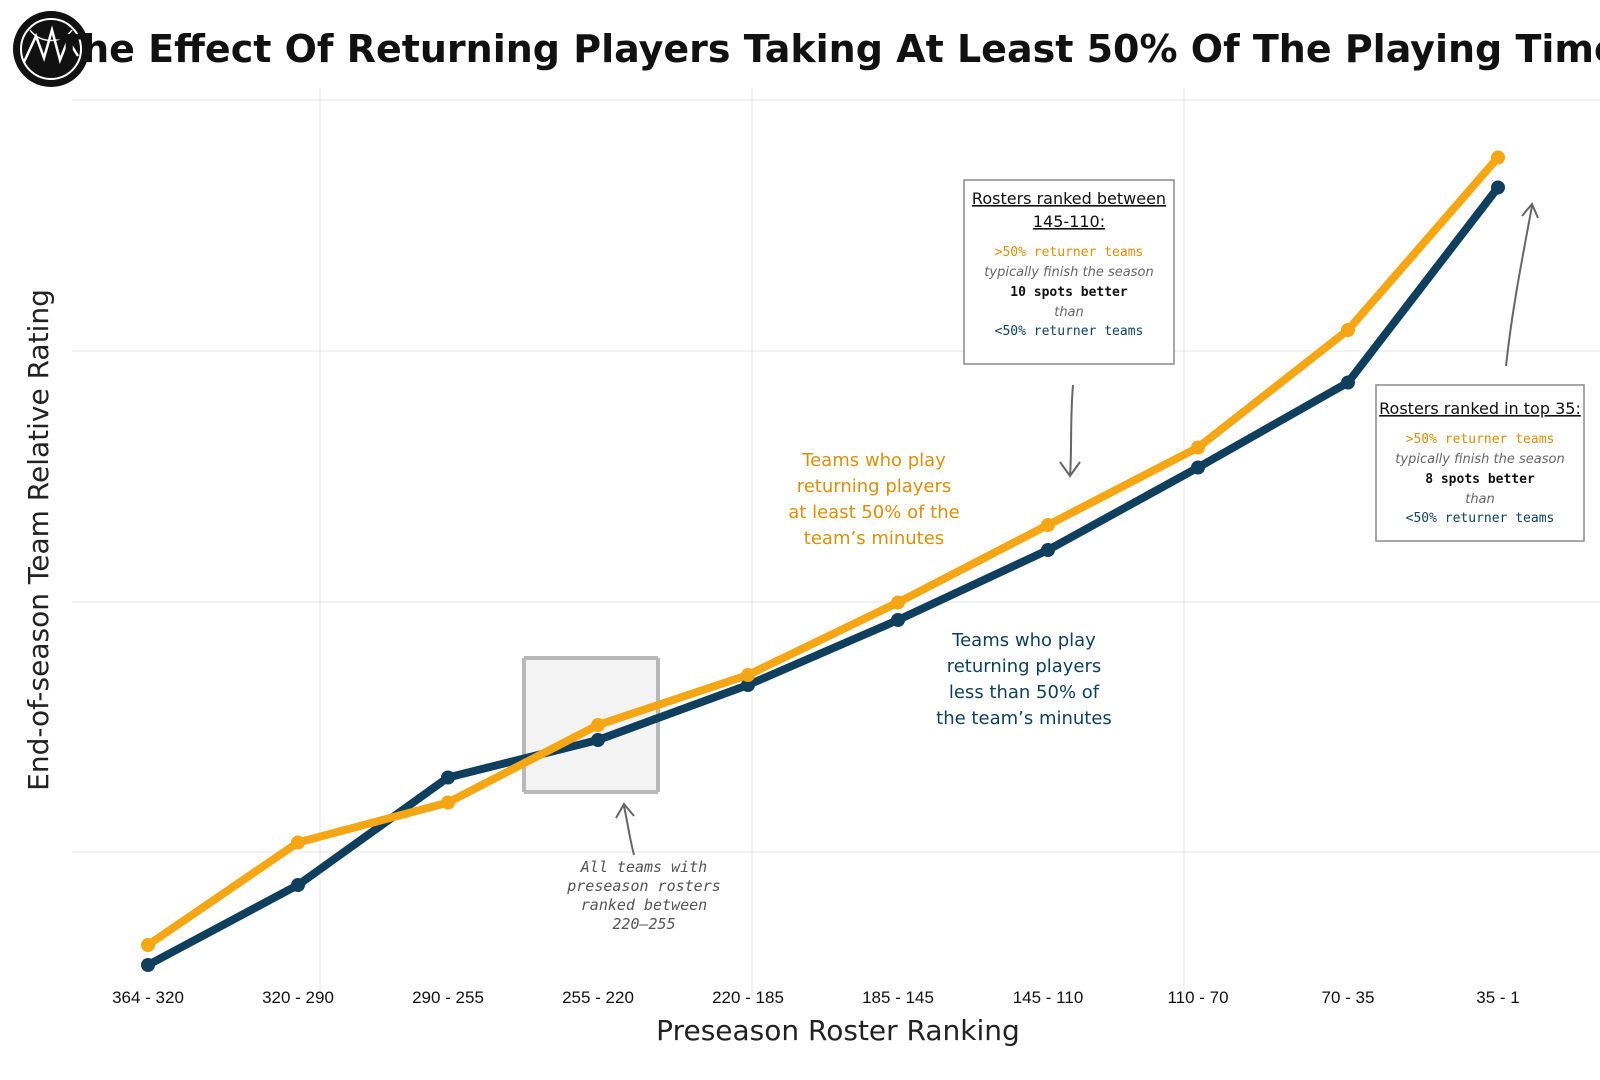 Image resolution: width=1600 pixels, height=1080 pixels. I want to click on box1-line2: typically finish the season, so click(1068, 272).